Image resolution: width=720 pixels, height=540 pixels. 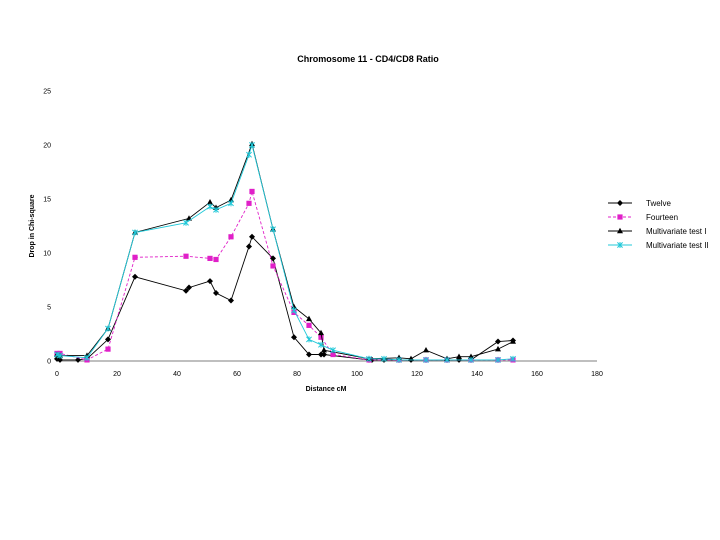 What do you see at coordinates (177, 374) in the screenshot?
I see `x-tick-label: 40` at bounding box center [177, 374].